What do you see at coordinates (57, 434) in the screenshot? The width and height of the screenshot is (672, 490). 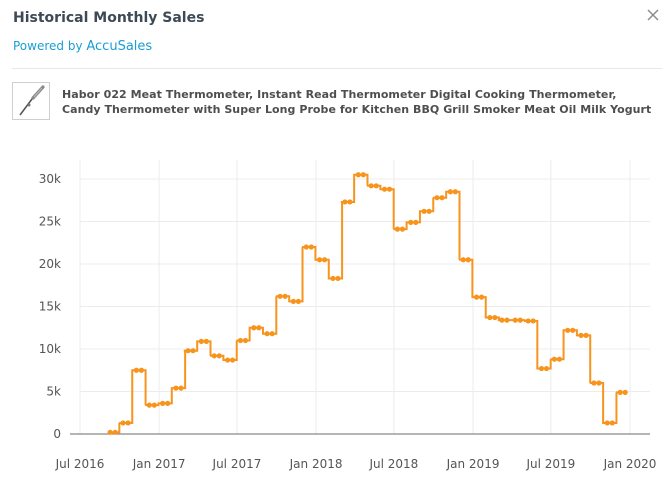 I see `y-tick-label: 0` at bounding box center [57, 434].